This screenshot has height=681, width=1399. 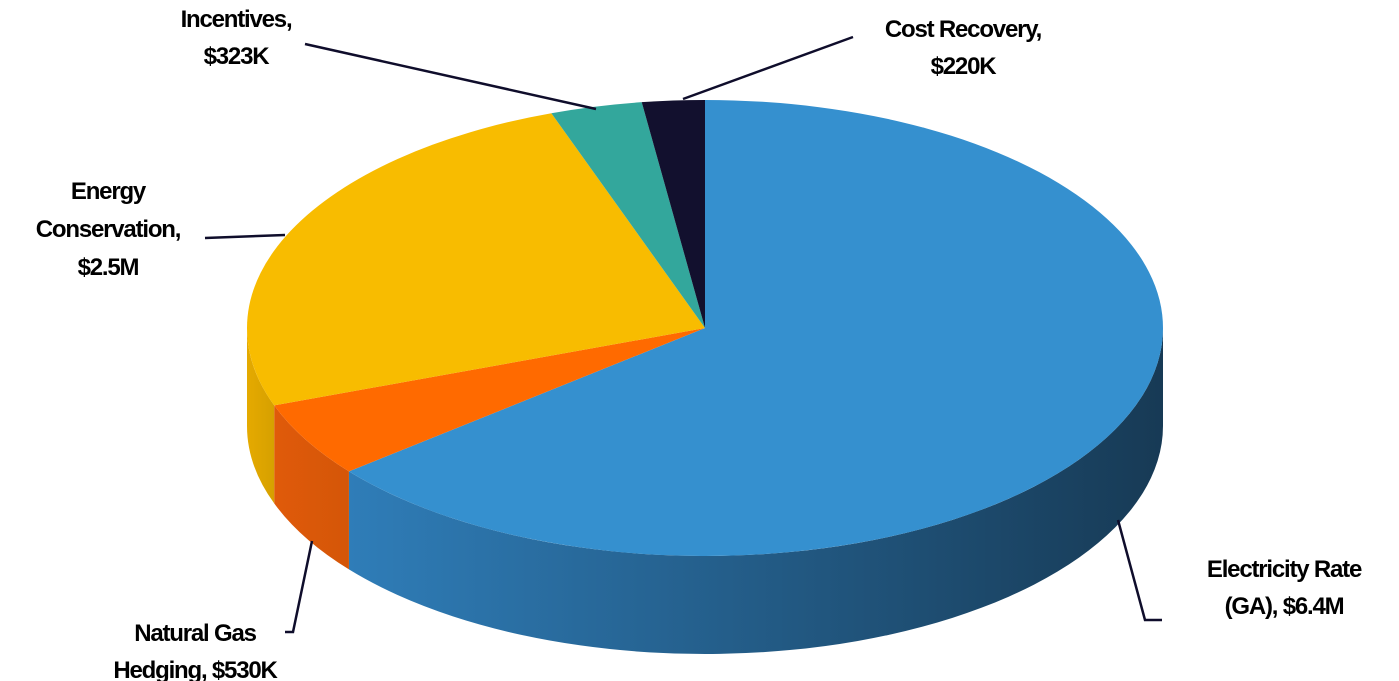 What do you see at coordinates (195, 650) in the screenshot?
I see `data-label-natural-gas-hedging: Natural Gas Hedging, $530K` at bounding box center [195, 650].